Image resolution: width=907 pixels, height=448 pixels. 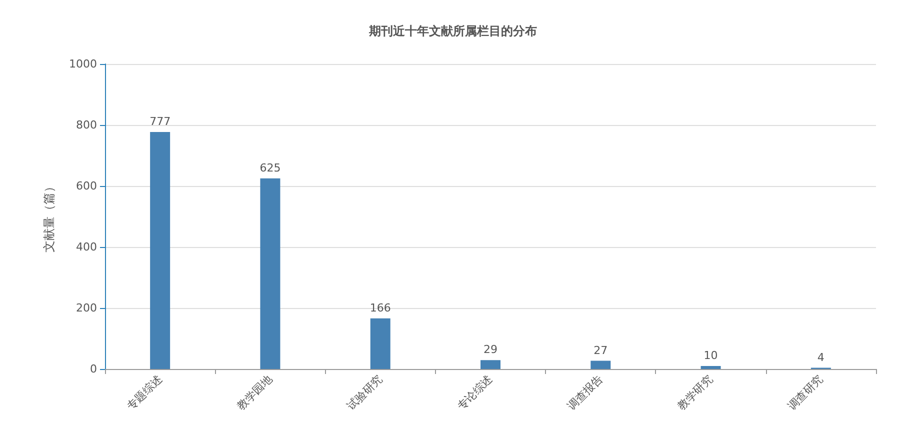 What do you see at coordinates (270, 167) in the screenshot?
I see `data-label: 625` at bounding box center [270, 167].